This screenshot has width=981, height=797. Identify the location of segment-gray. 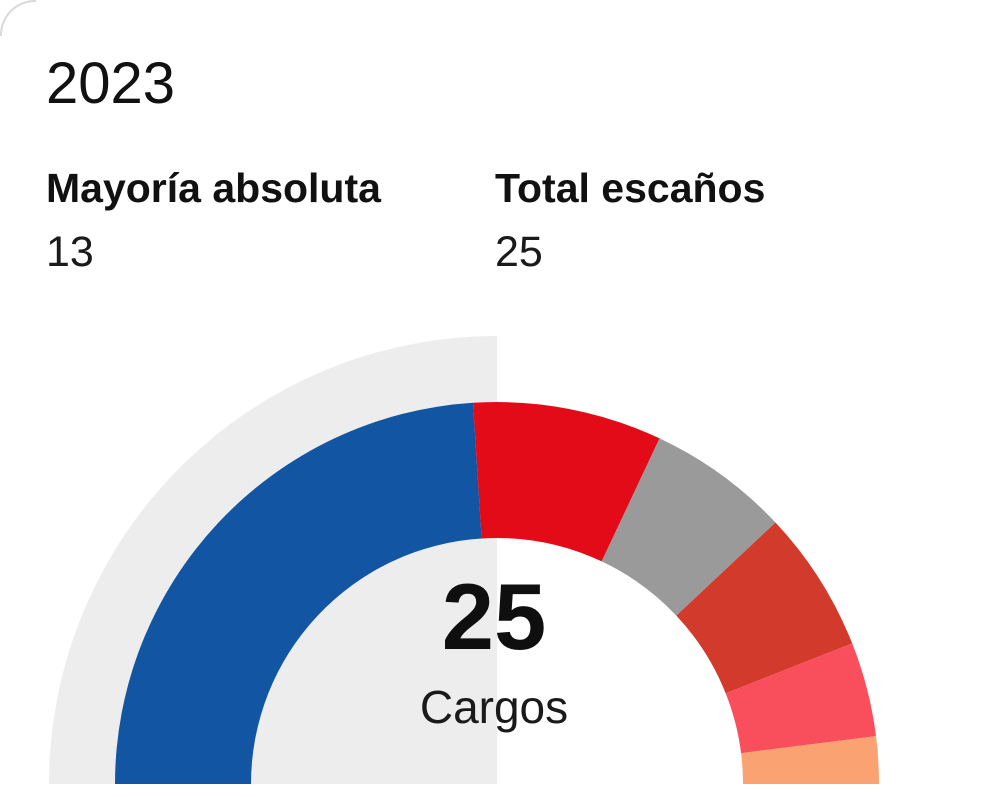
(688, 527).